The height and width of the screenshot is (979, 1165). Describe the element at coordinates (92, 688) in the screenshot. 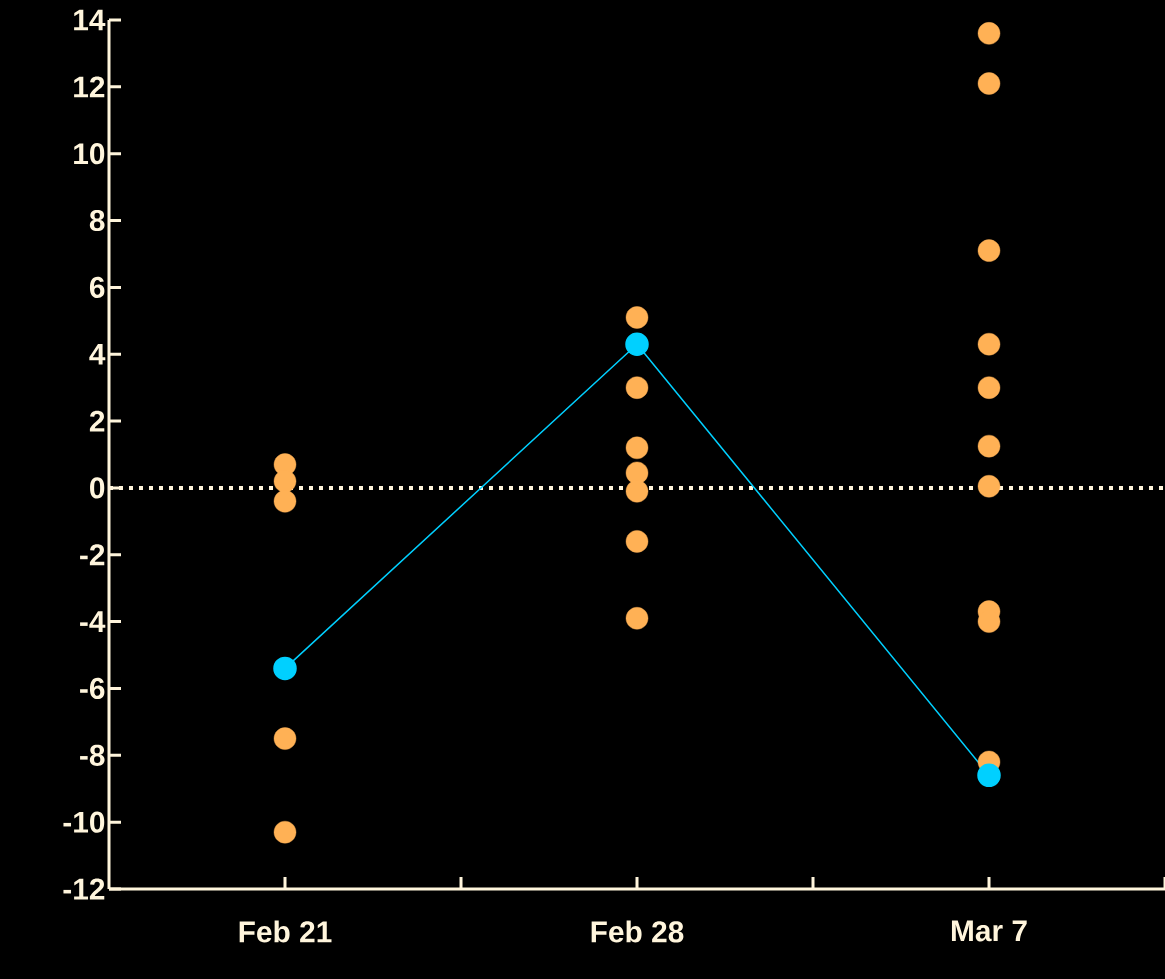

I see `y-tick-label: -6` at that location.